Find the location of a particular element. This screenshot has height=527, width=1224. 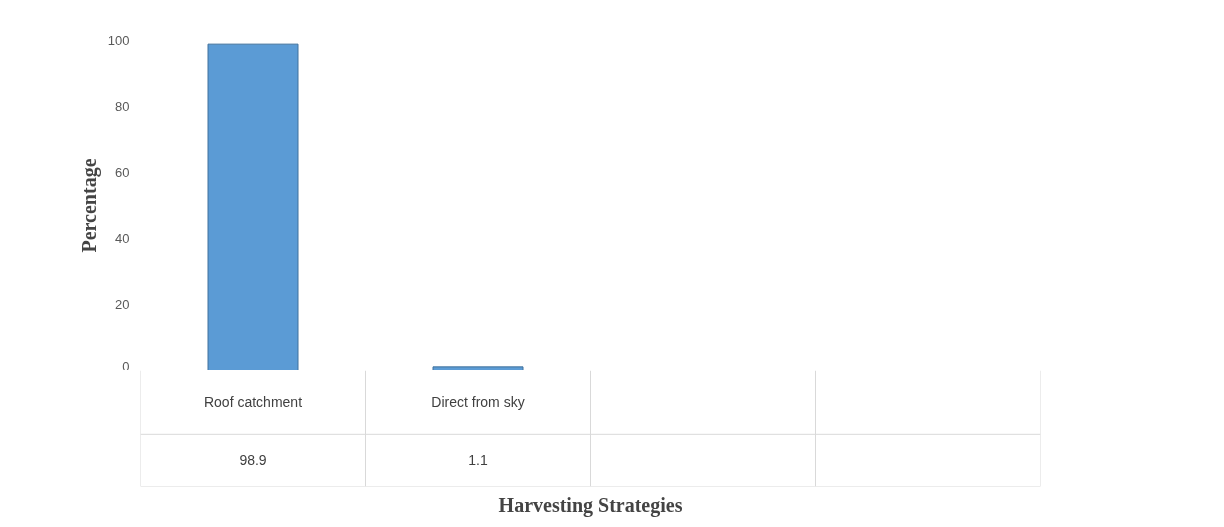

x-tick-label: Direct from sky is located at coordinates (478, 402).